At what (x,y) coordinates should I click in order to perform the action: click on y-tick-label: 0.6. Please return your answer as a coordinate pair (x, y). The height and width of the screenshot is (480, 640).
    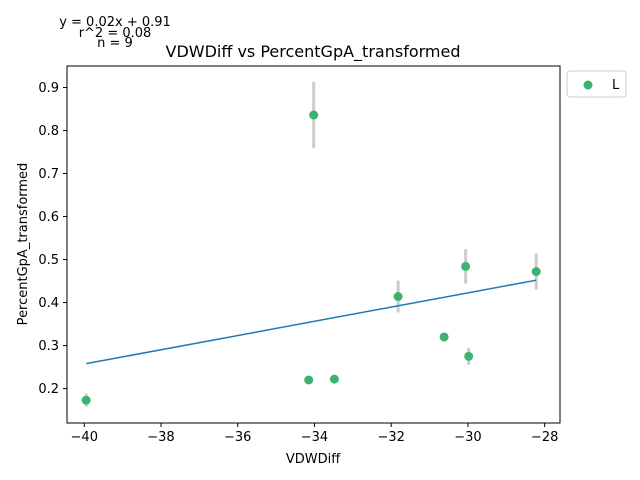
    Looking at the image, I should click on (48, 217).